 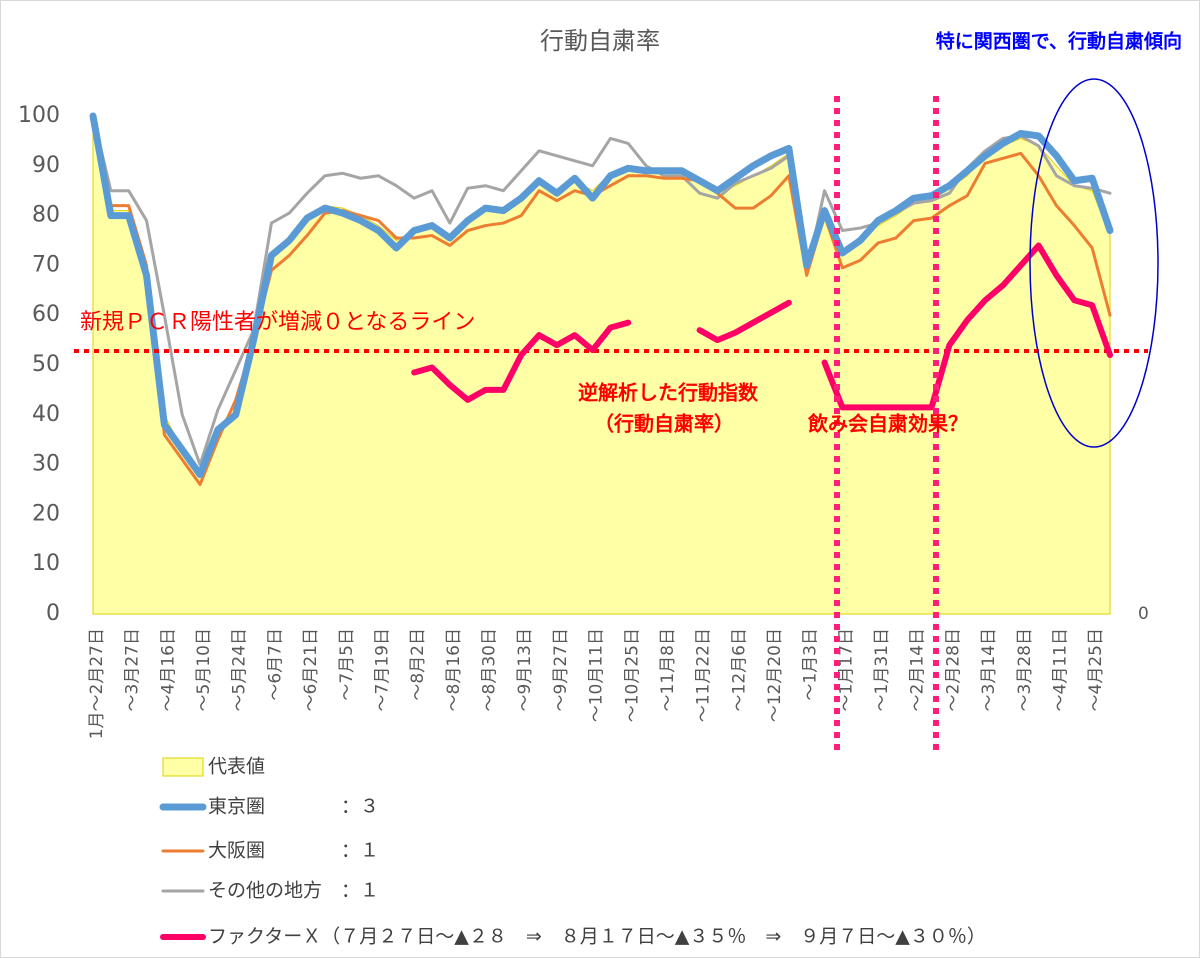 I want to click on x-tick-label: ～4月25日, so click(x=1096, y=669).